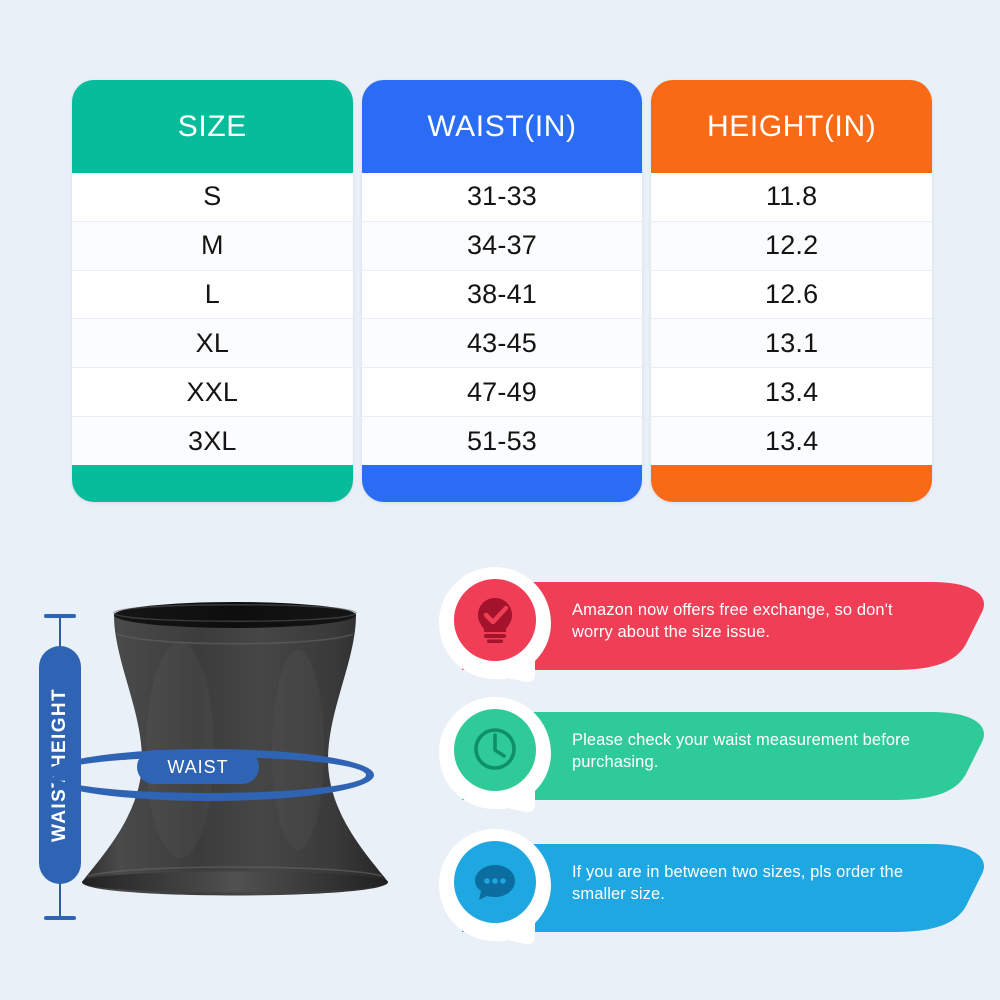  Describe the element at coordinates (495, 881) in the screenshot. I see `chat-bubble-icon` at that location.